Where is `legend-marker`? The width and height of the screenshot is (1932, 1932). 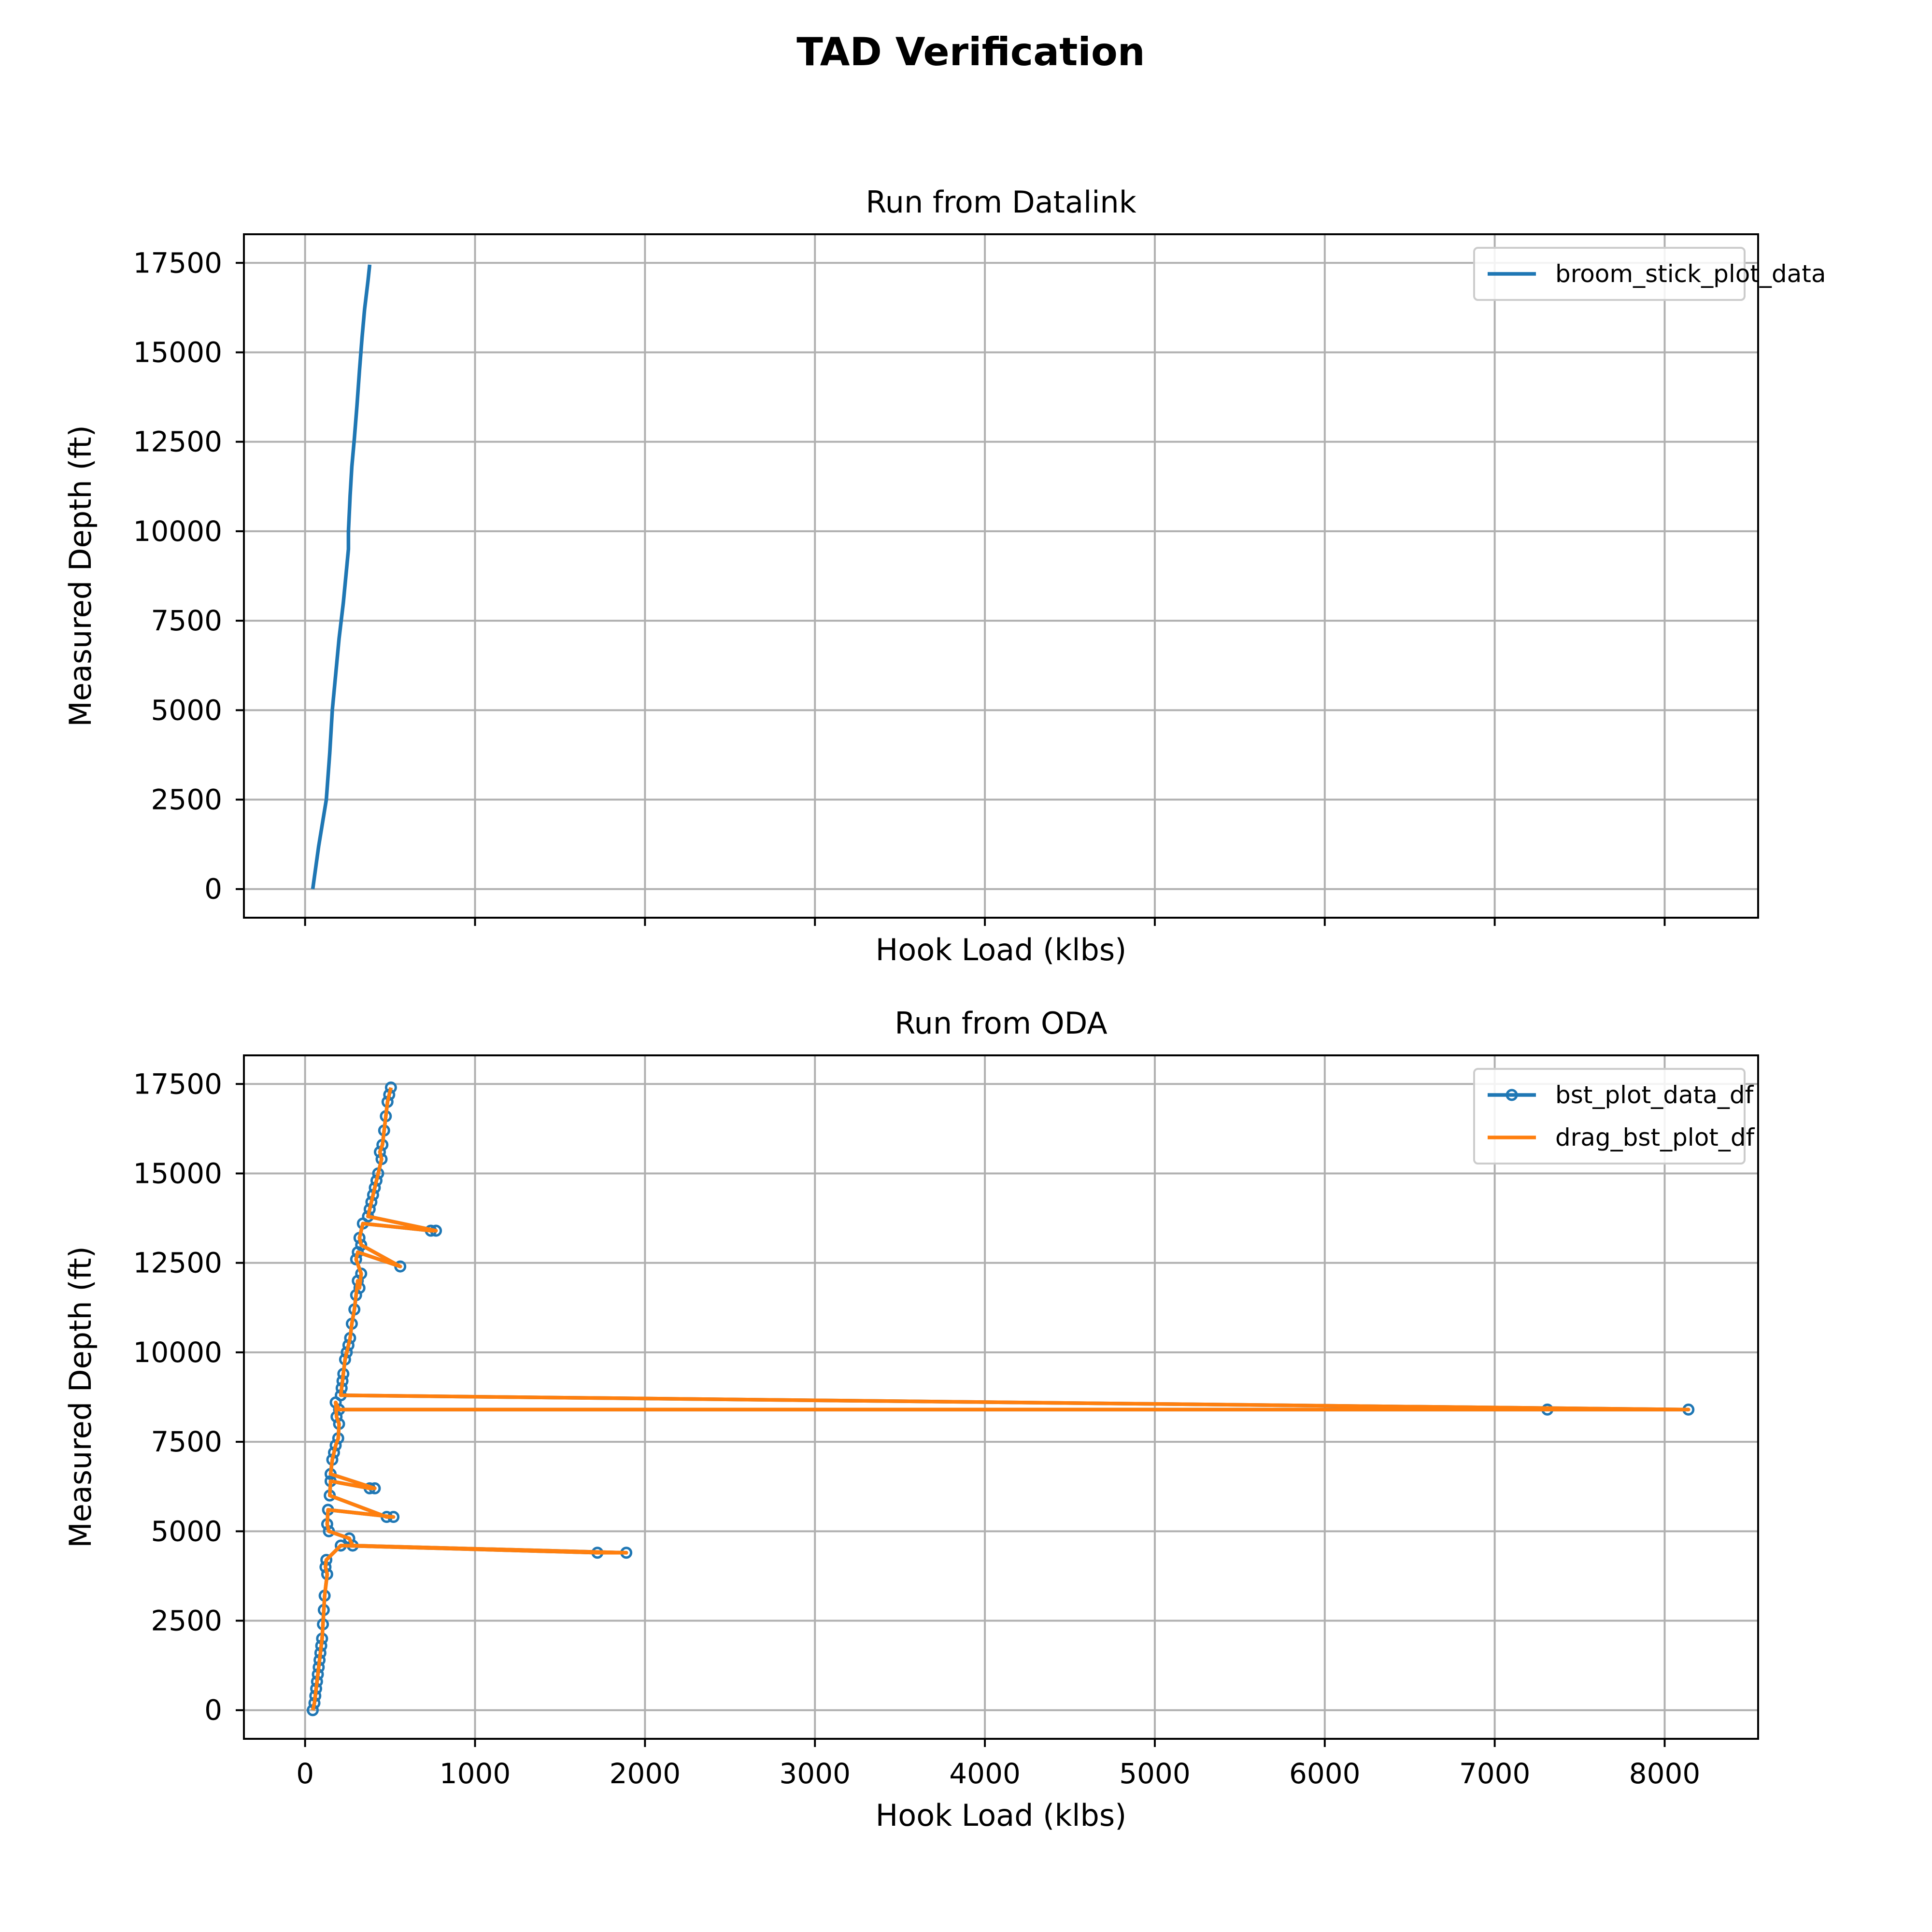
legend-marker is located at coordinates (1512, 1095).